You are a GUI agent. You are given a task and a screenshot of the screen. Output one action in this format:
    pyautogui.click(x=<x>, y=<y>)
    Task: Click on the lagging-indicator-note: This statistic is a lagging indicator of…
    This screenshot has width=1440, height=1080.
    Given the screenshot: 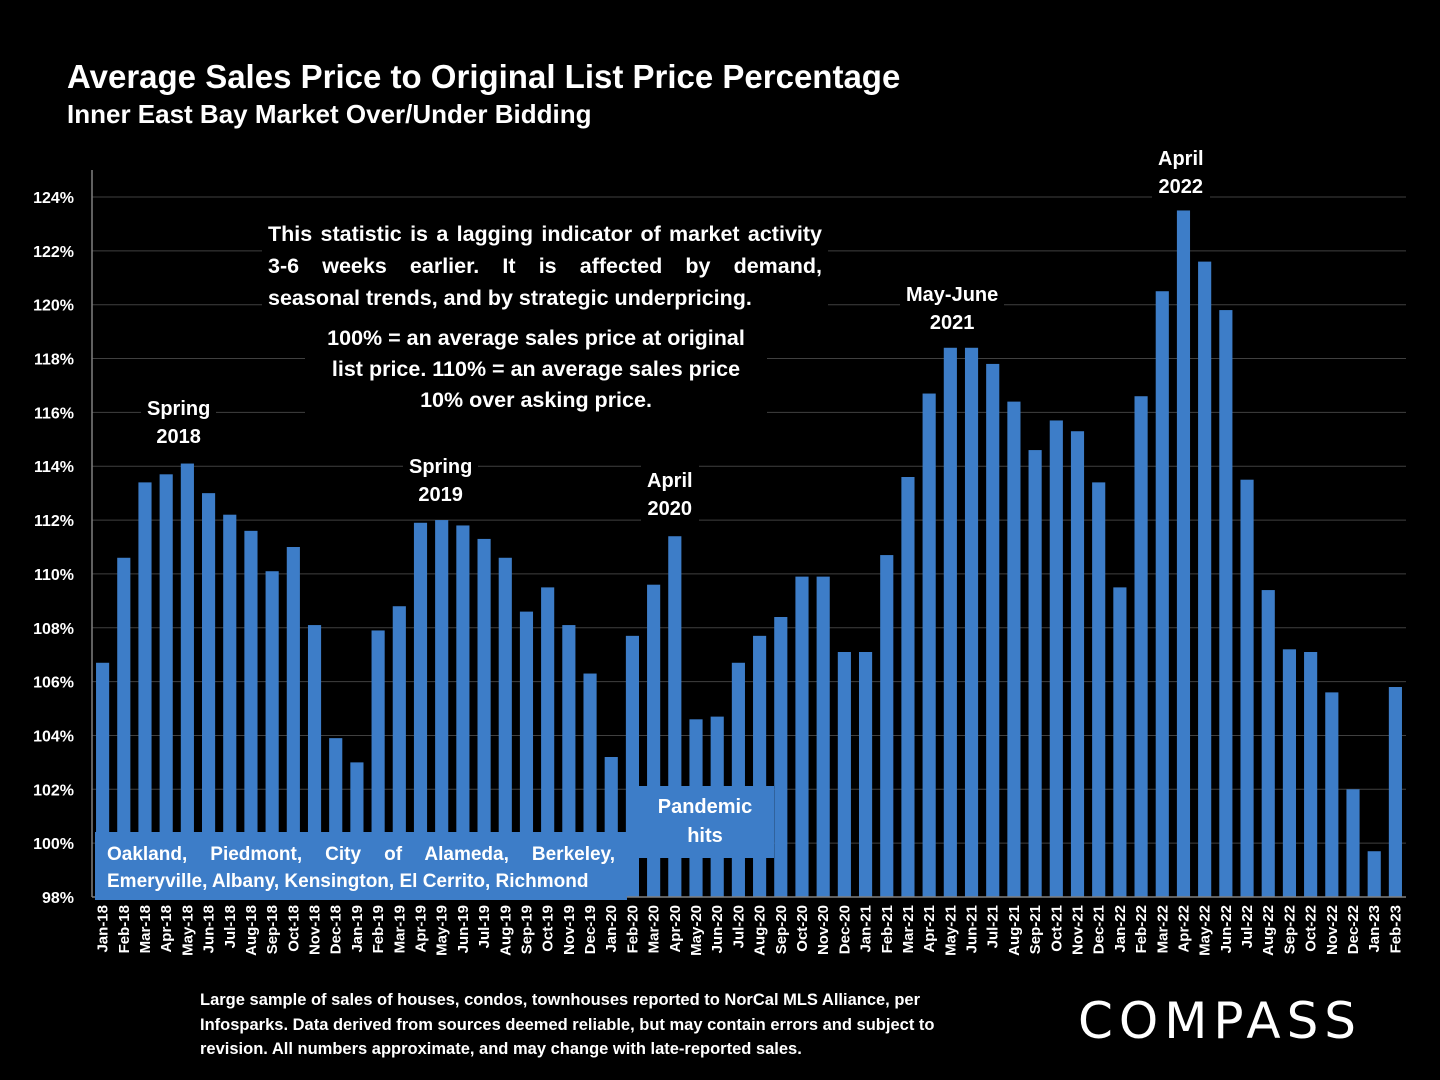 What is the action you would take?
    pyautogui.click(x=545, y=266)
    